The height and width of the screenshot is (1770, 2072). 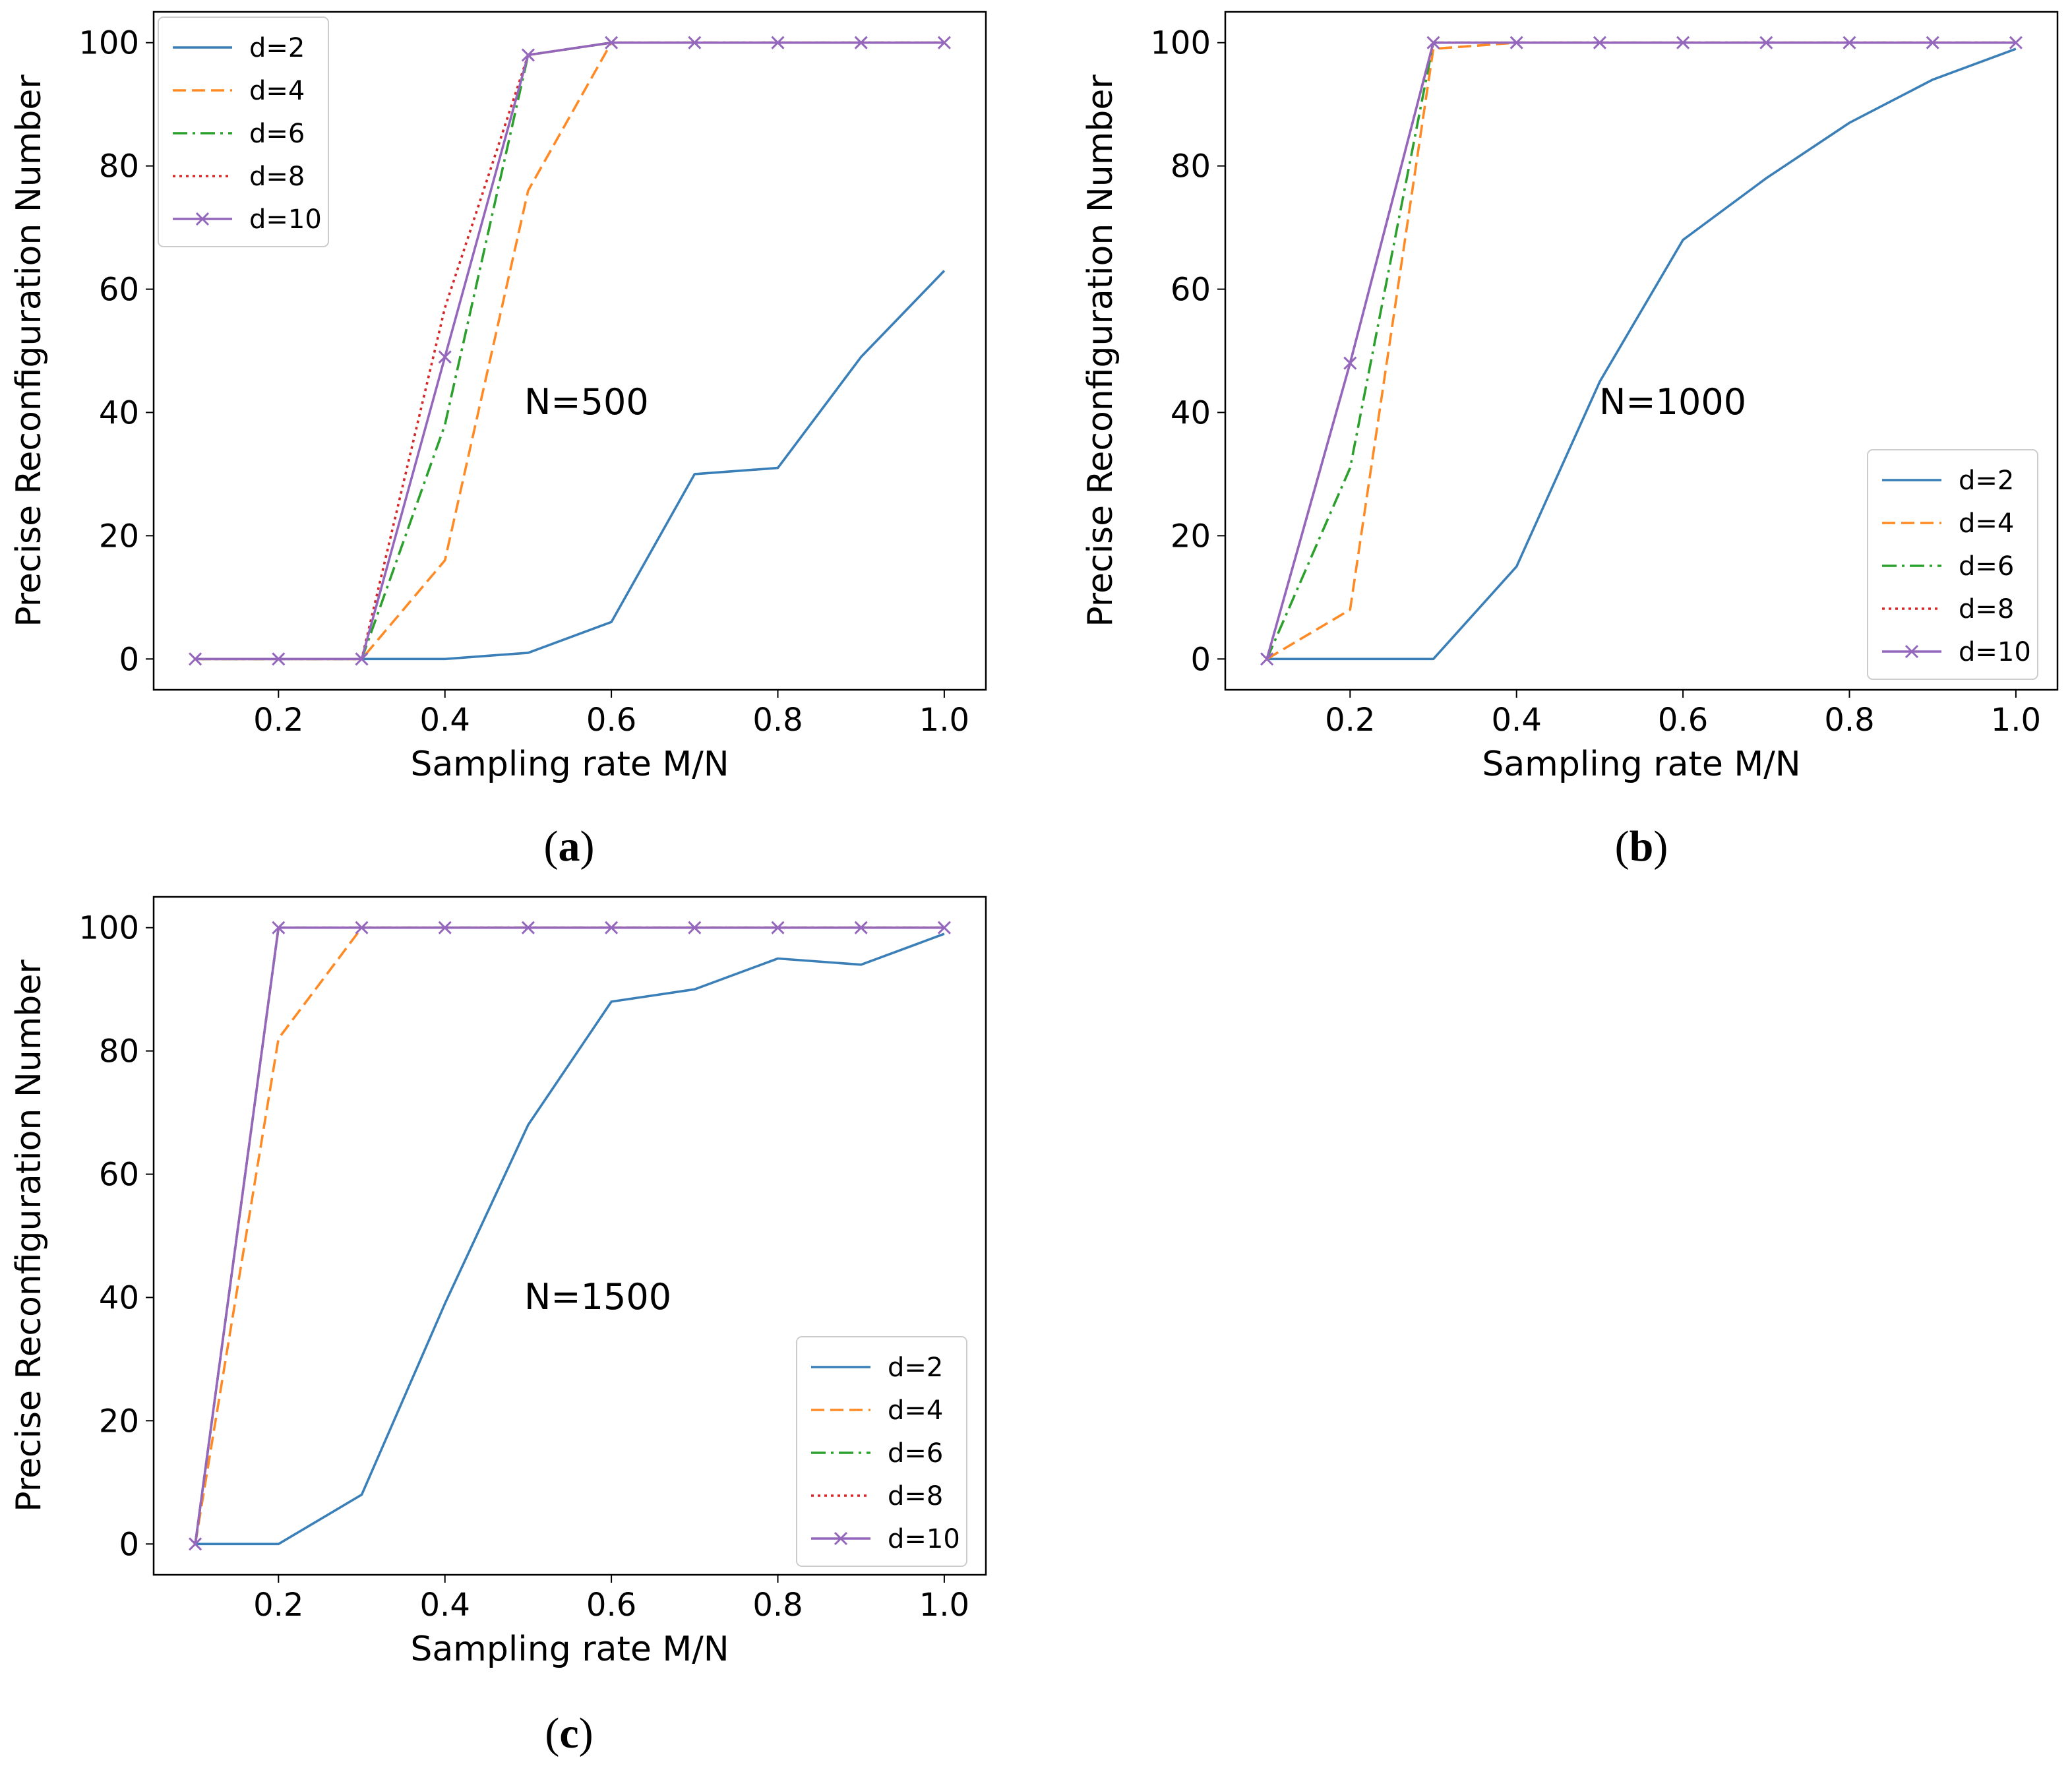 What do you see at coordinates (1641, 846) in the screenshot?
I see `panel-label: (b)` at bounding box center [1641, 846].